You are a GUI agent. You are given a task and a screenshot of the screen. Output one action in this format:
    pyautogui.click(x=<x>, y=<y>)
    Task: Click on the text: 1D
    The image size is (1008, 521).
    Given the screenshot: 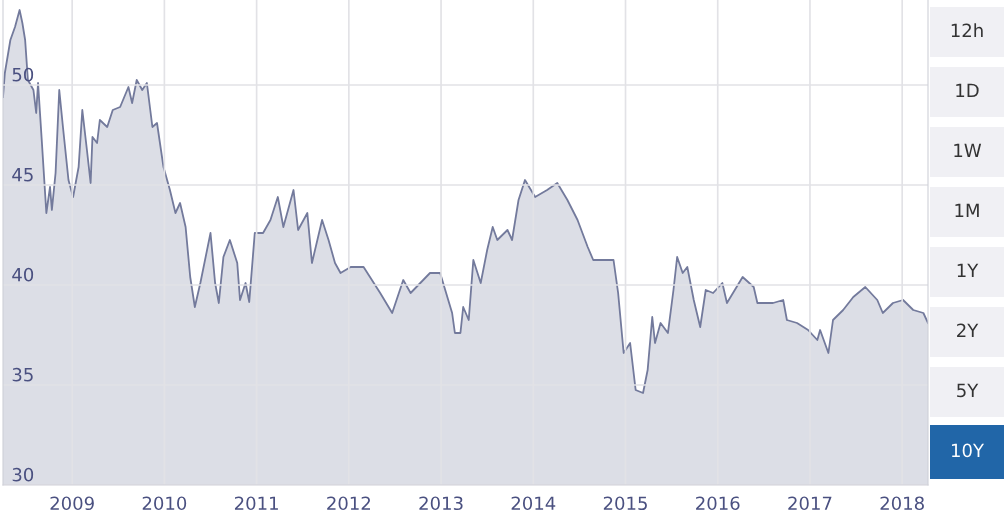 What is the action you would take?
    pyautogui.click(x=967, y=90)
    